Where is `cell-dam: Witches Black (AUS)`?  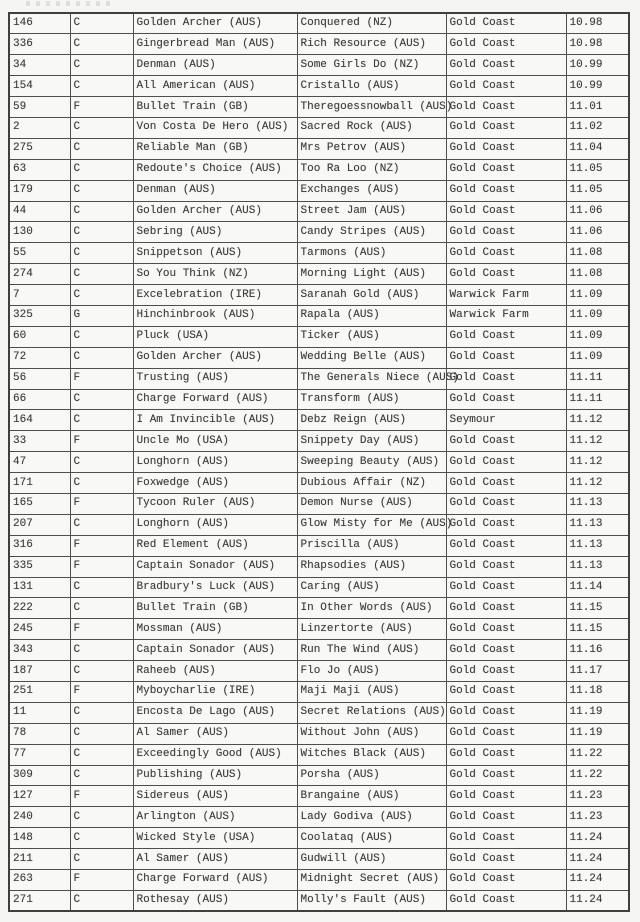 cell-dam: Witches Black (AUS) is located at coordinates (371, 754).